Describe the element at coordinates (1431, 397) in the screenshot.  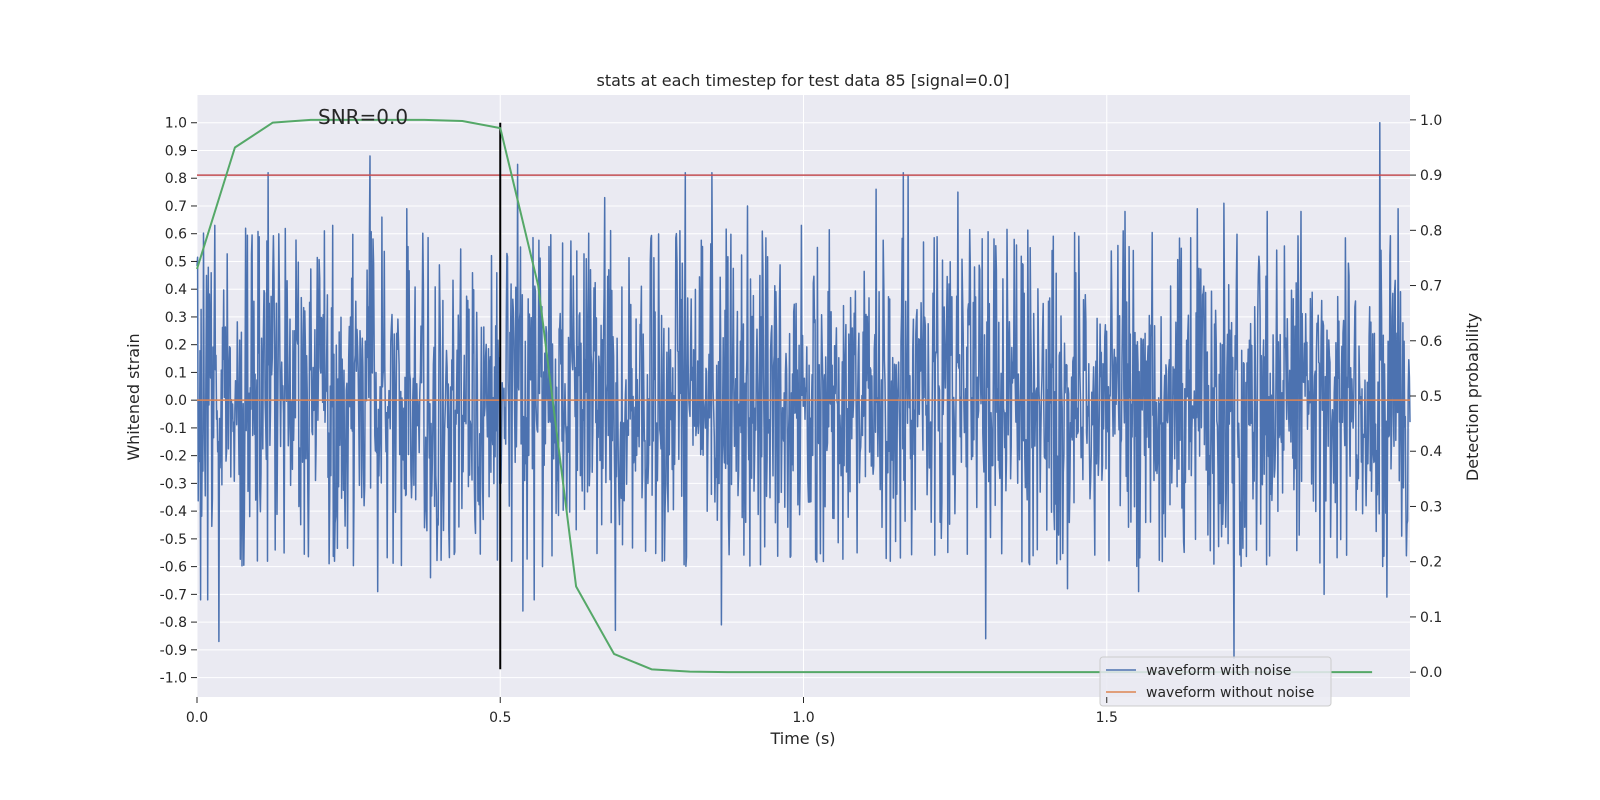
I see `y-right-tick-label: 0.5` at that location.